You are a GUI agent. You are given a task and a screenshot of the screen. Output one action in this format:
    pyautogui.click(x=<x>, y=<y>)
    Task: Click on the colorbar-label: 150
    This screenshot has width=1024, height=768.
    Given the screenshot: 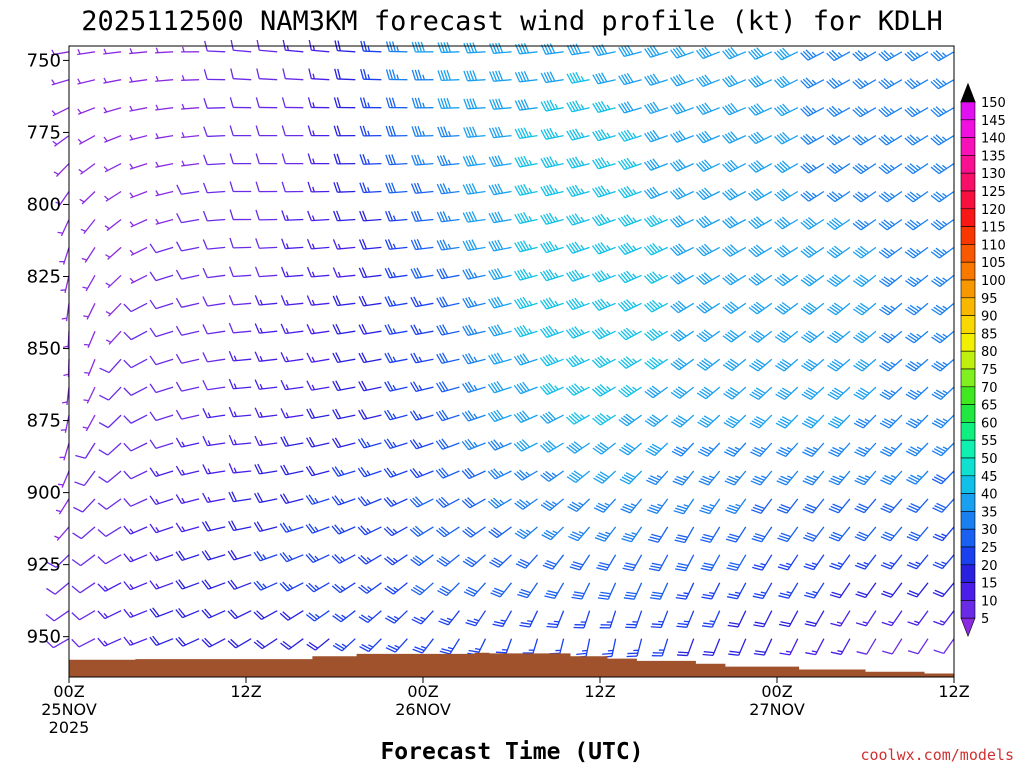 What is the action you would take?
    pyautogui.click(x=993, y=103)
    